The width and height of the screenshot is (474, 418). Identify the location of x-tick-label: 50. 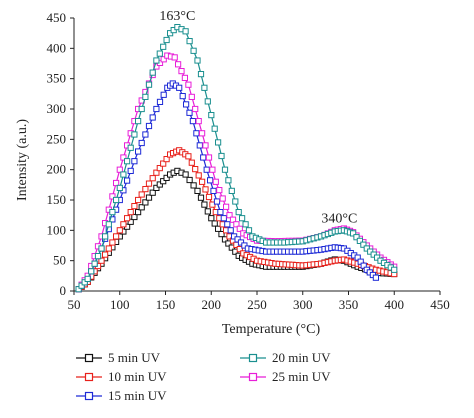
(74, 304).